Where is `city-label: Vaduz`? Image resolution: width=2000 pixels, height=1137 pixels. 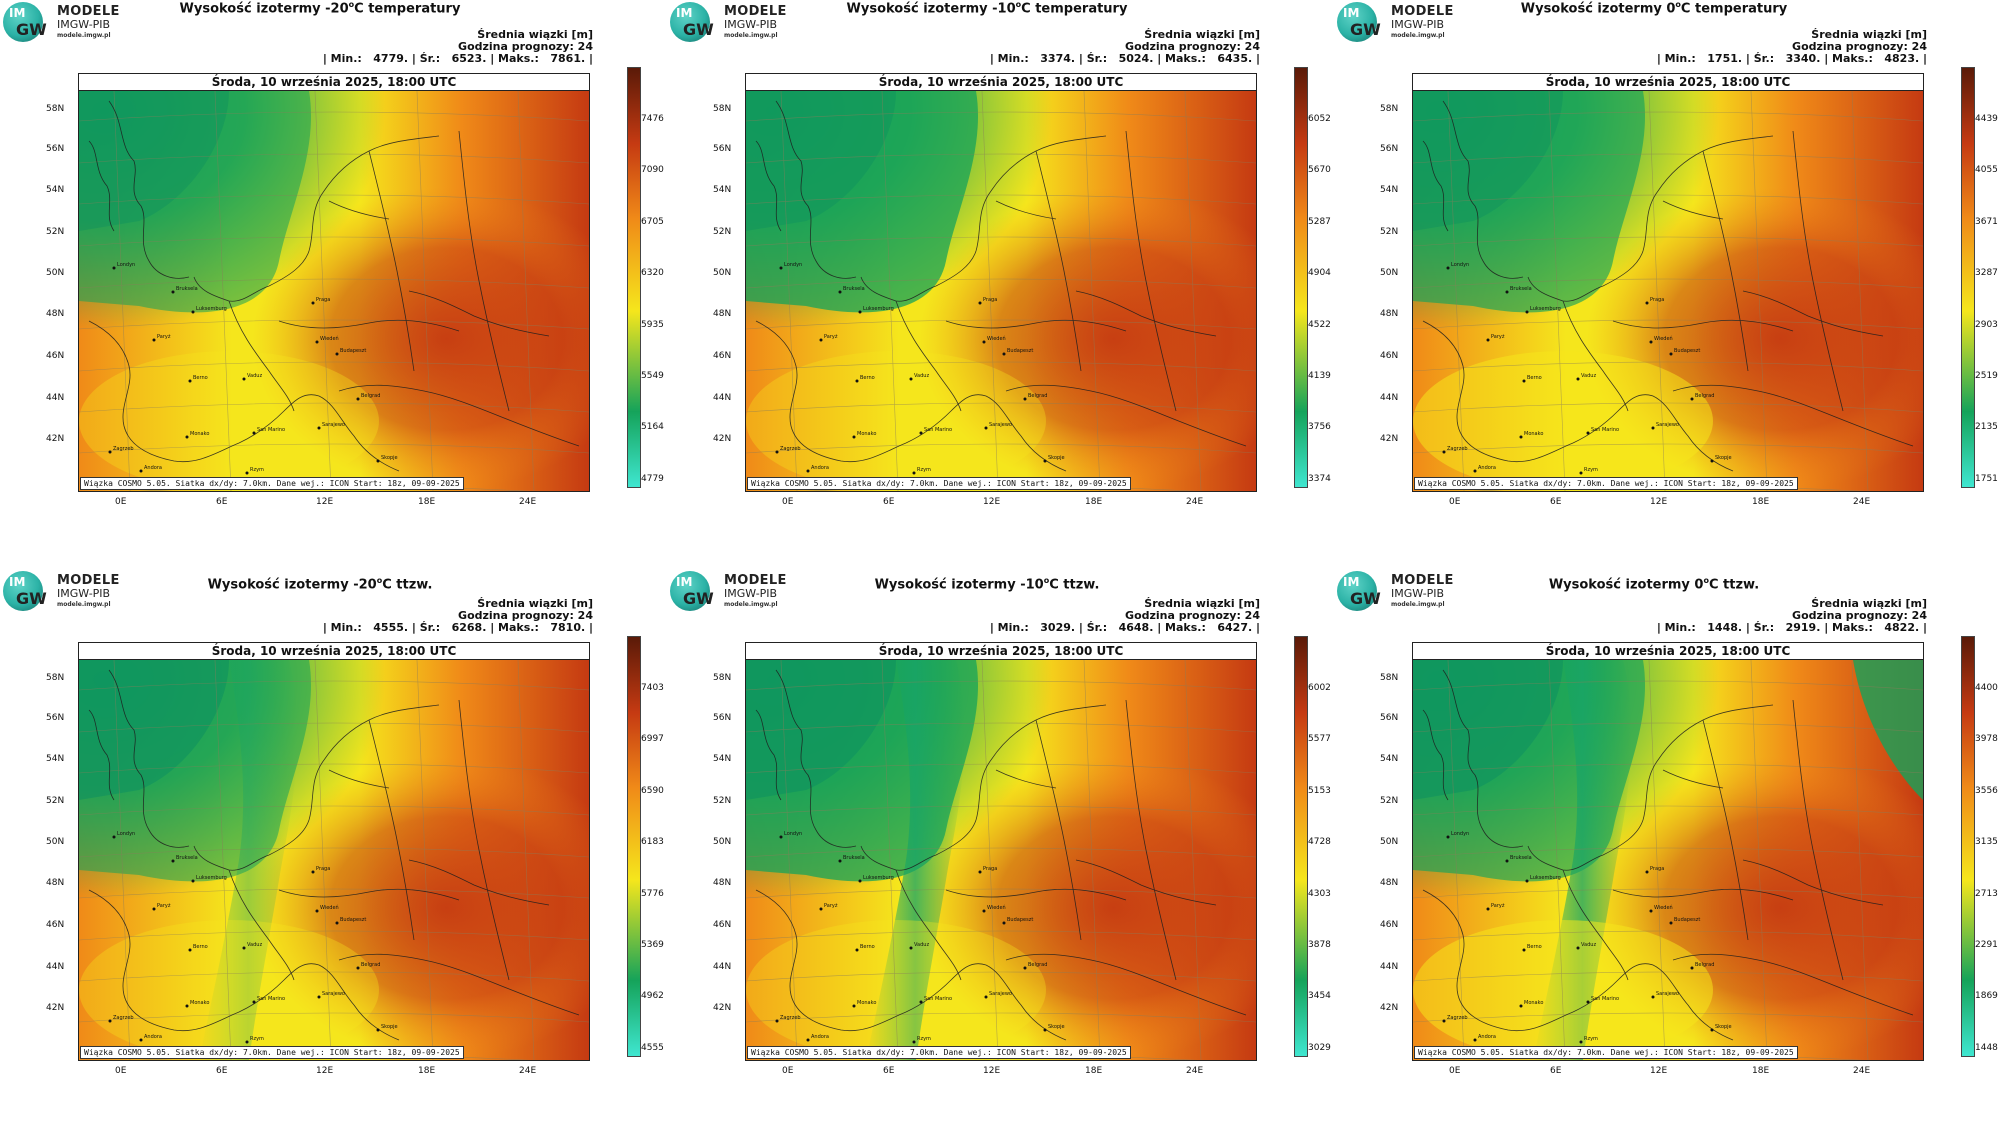
city-label: Vaduz is located at coordinates (921, 376).